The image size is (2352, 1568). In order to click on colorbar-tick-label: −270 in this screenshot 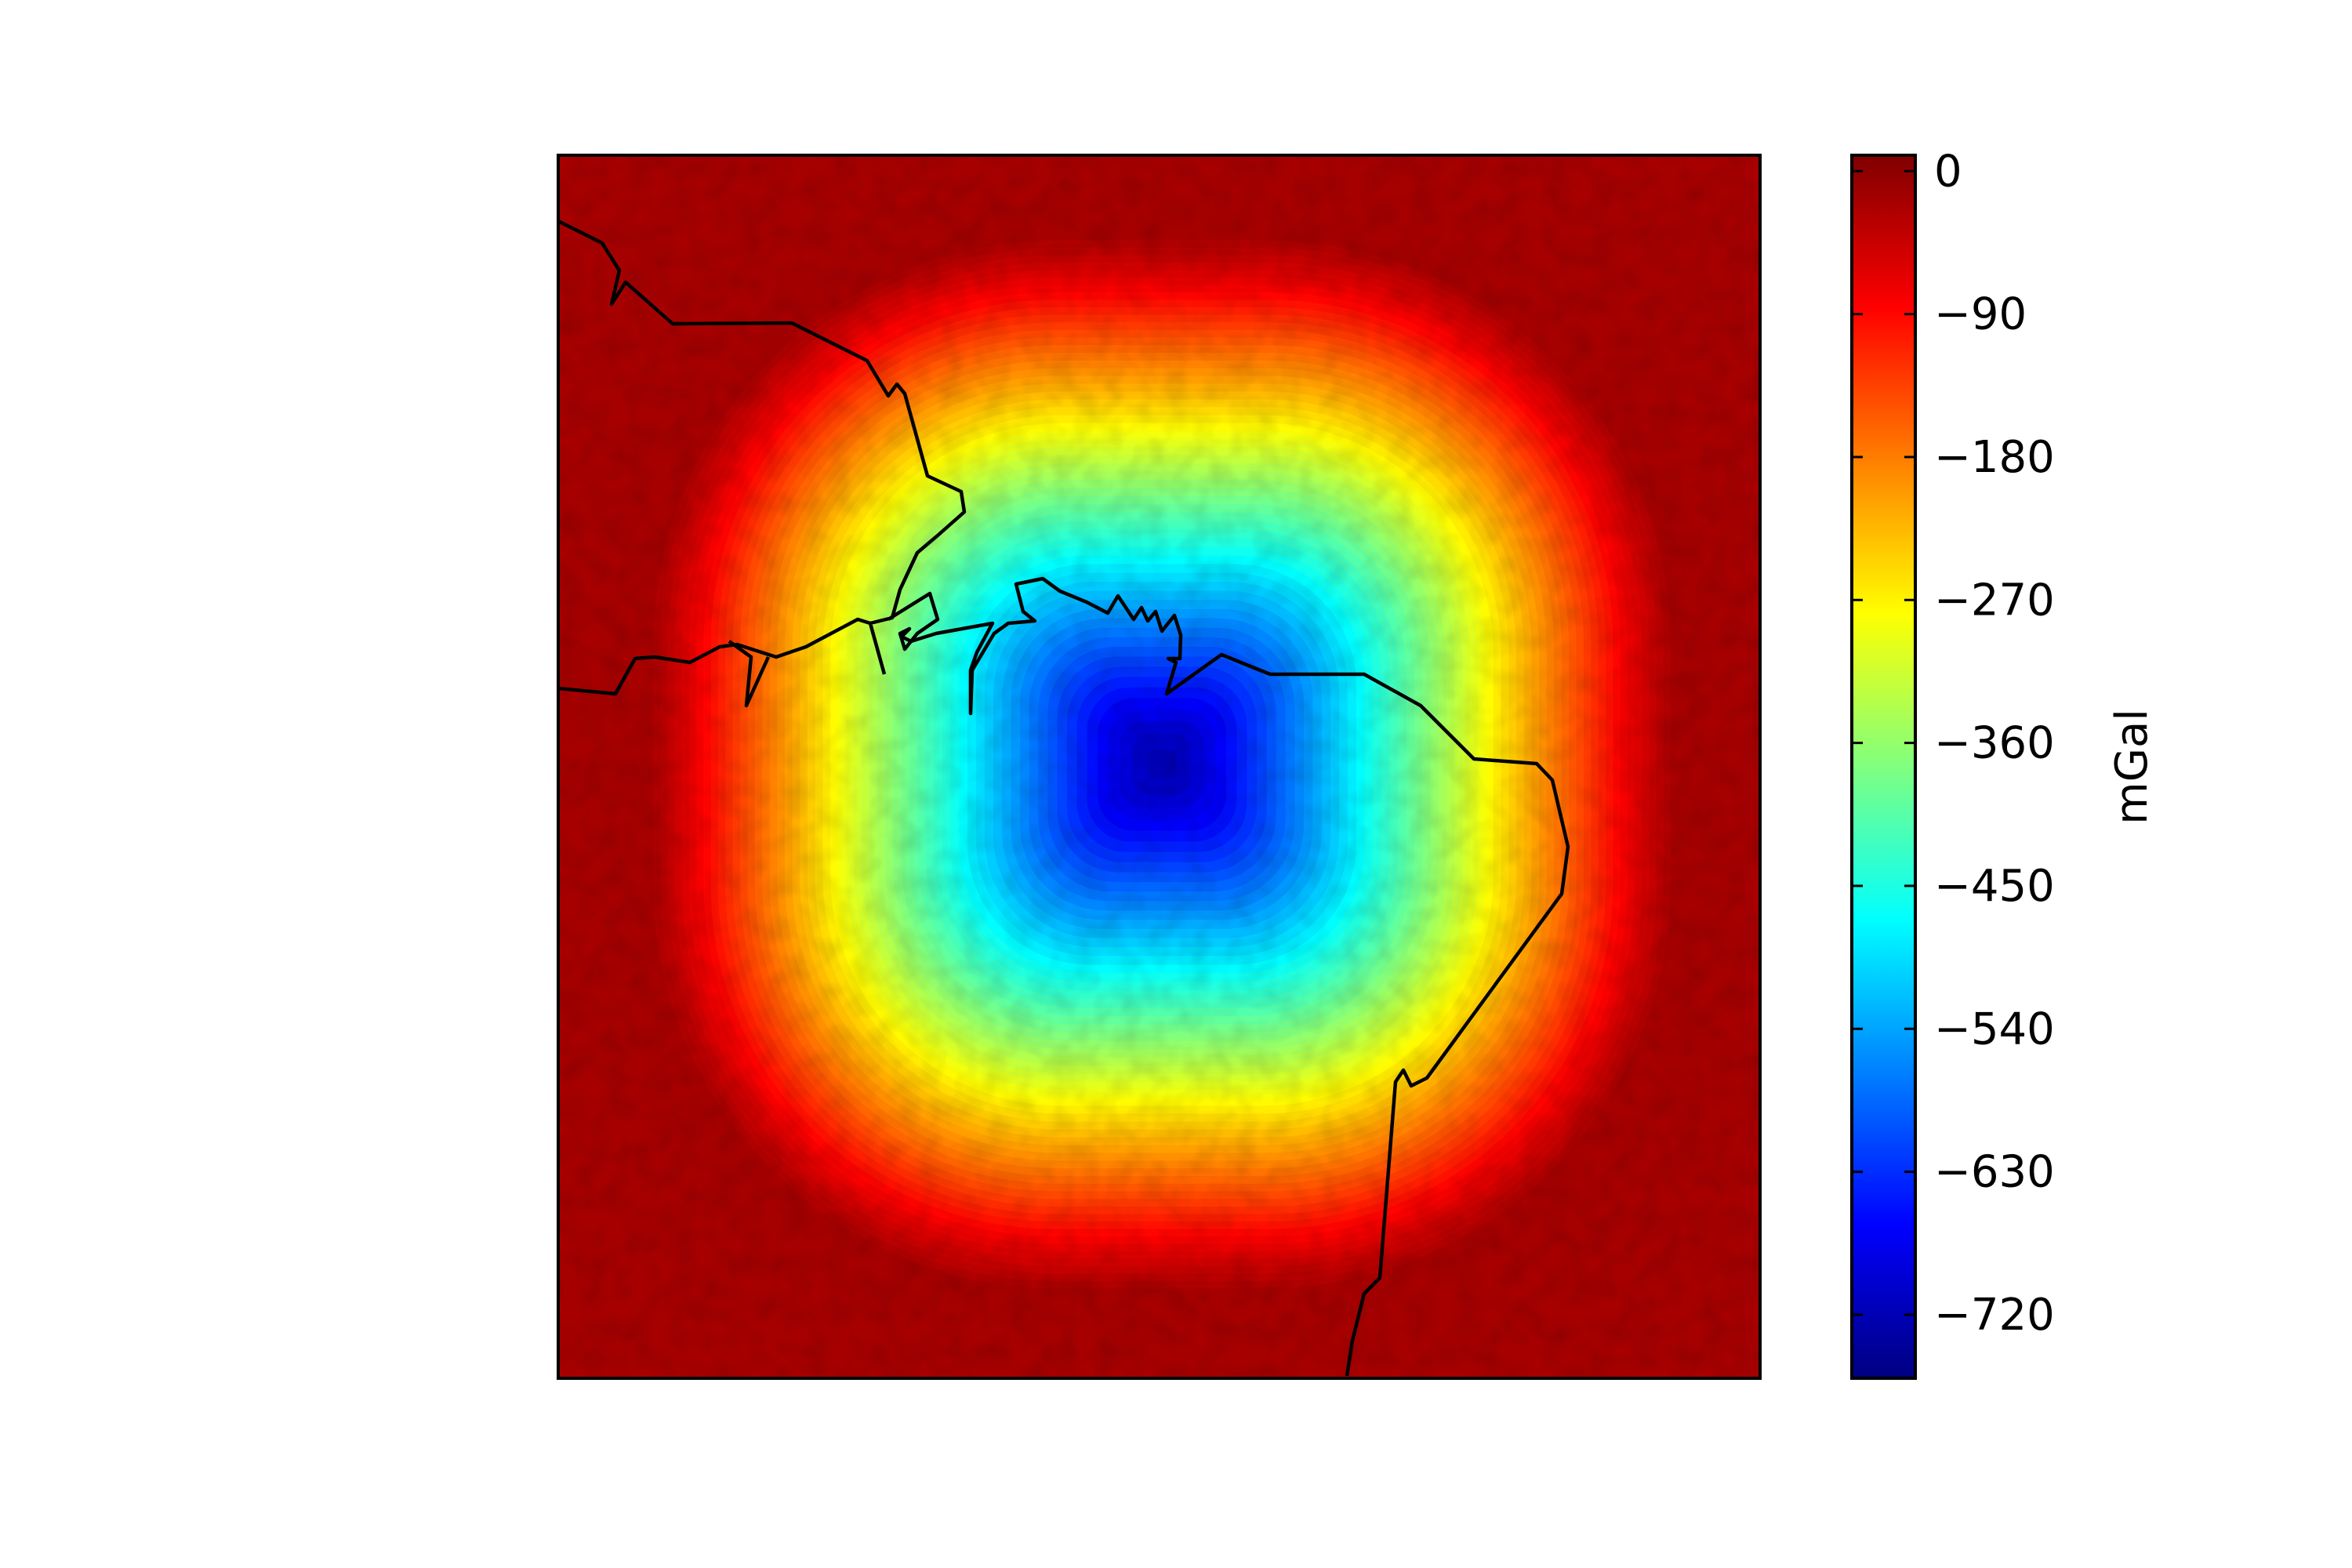, I will do `click(1995, 600)`.